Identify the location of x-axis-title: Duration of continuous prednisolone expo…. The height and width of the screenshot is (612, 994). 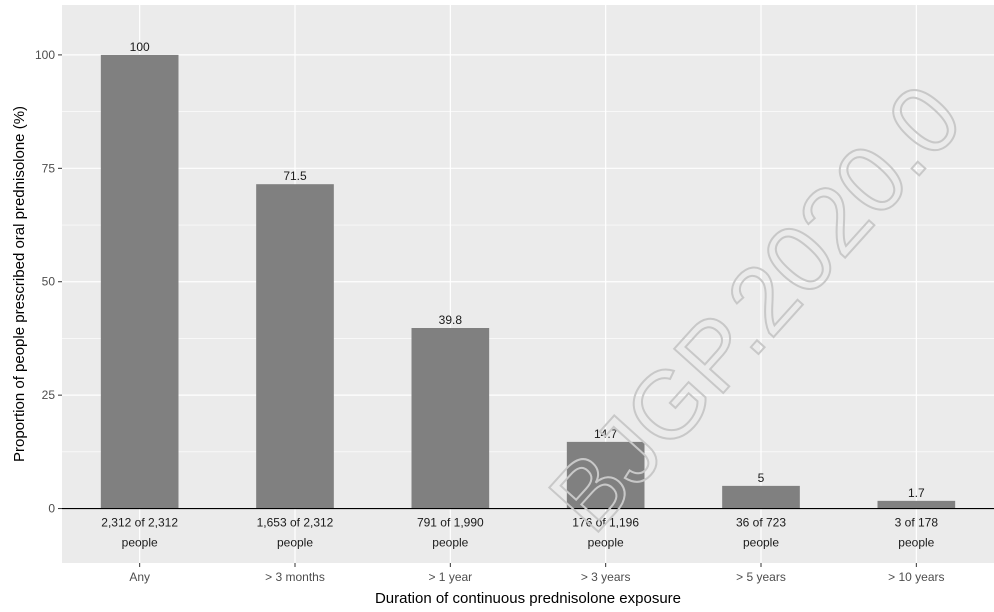
(528, 598).